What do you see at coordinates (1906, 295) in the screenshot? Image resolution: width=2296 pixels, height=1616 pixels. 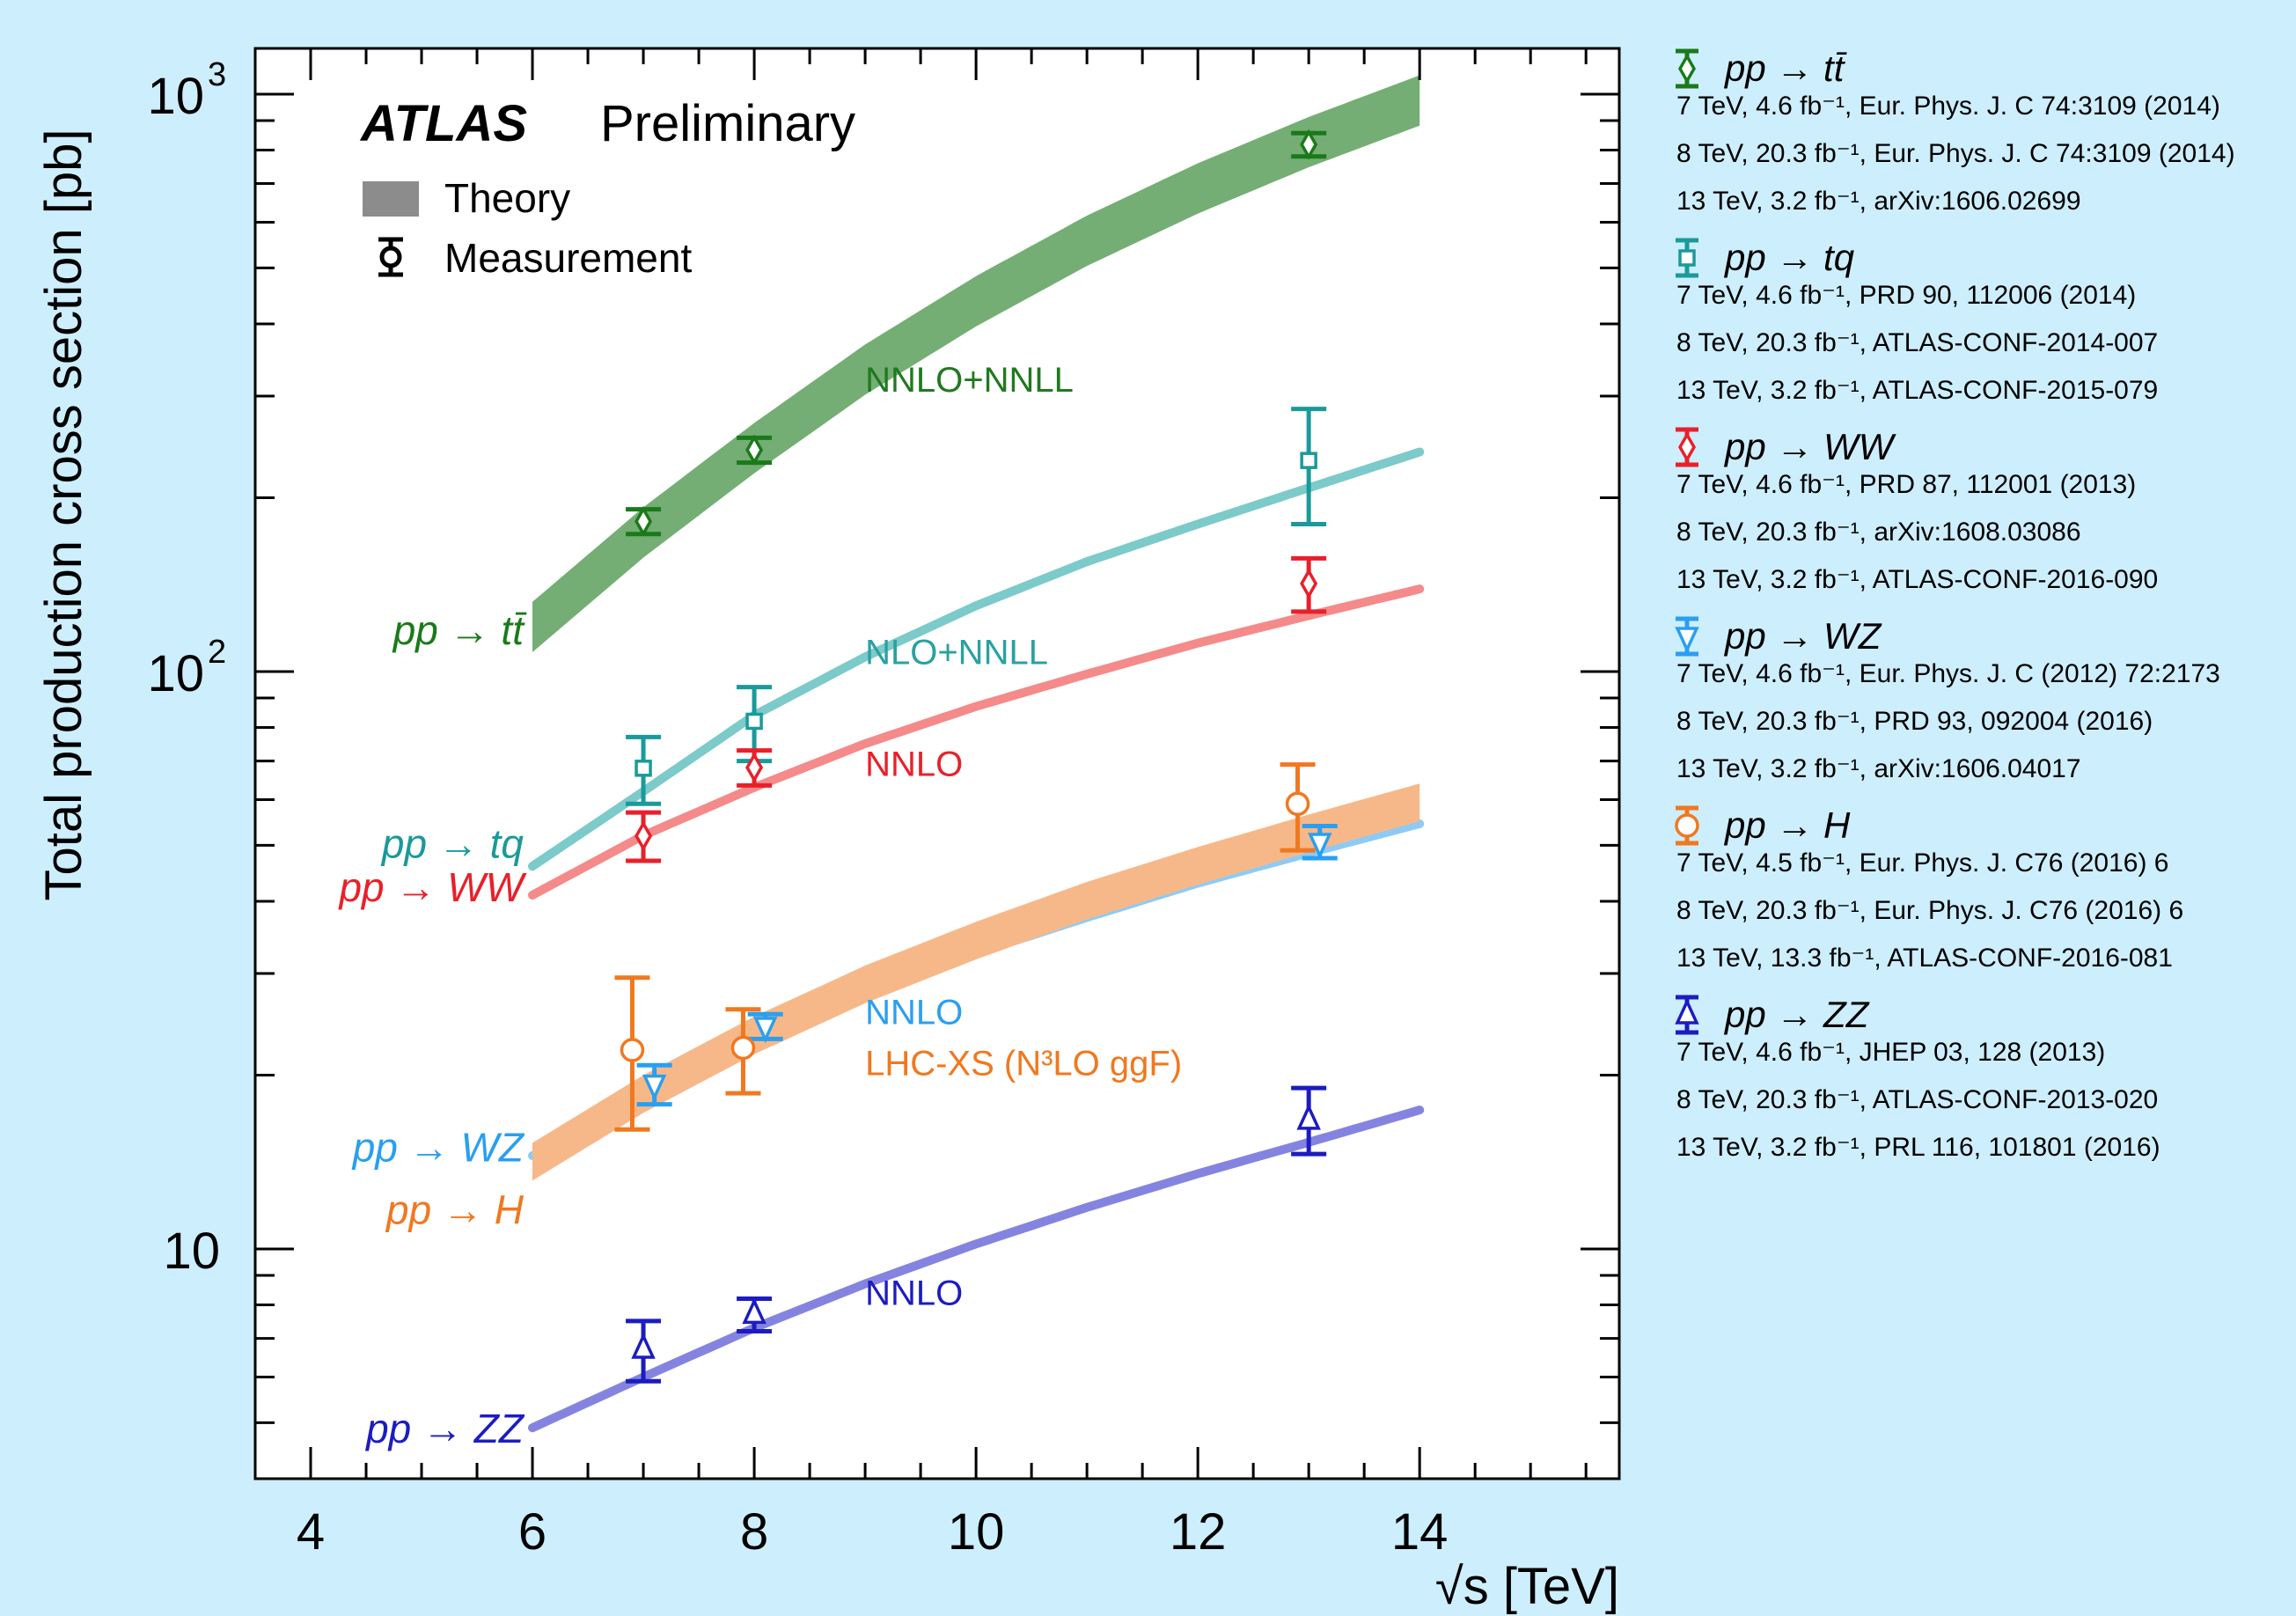 I see `legend-reference: 7 TeV, 4.6 fb⁻¹, PRD 90, 112006 (2014)` at bounding box center [1906, 295].